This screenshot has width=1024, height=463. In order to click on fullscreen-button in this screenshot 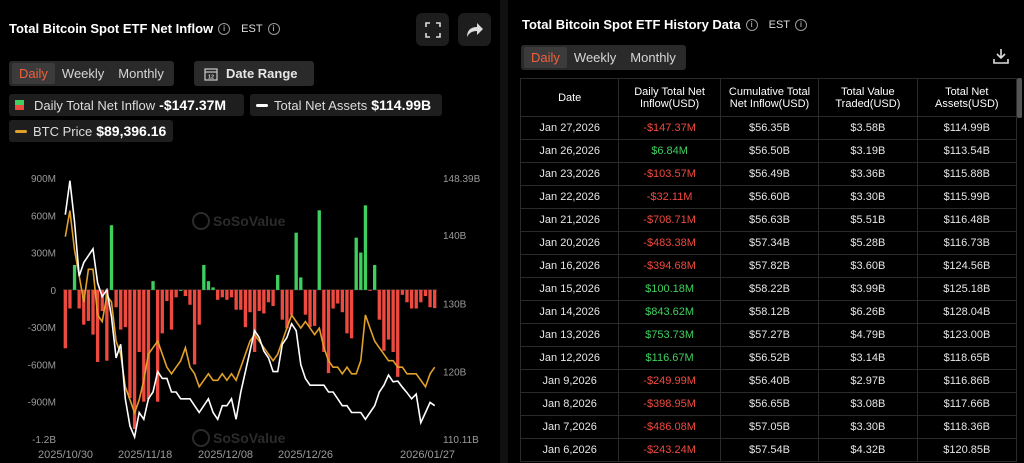, I will do `click(432, 29)`.